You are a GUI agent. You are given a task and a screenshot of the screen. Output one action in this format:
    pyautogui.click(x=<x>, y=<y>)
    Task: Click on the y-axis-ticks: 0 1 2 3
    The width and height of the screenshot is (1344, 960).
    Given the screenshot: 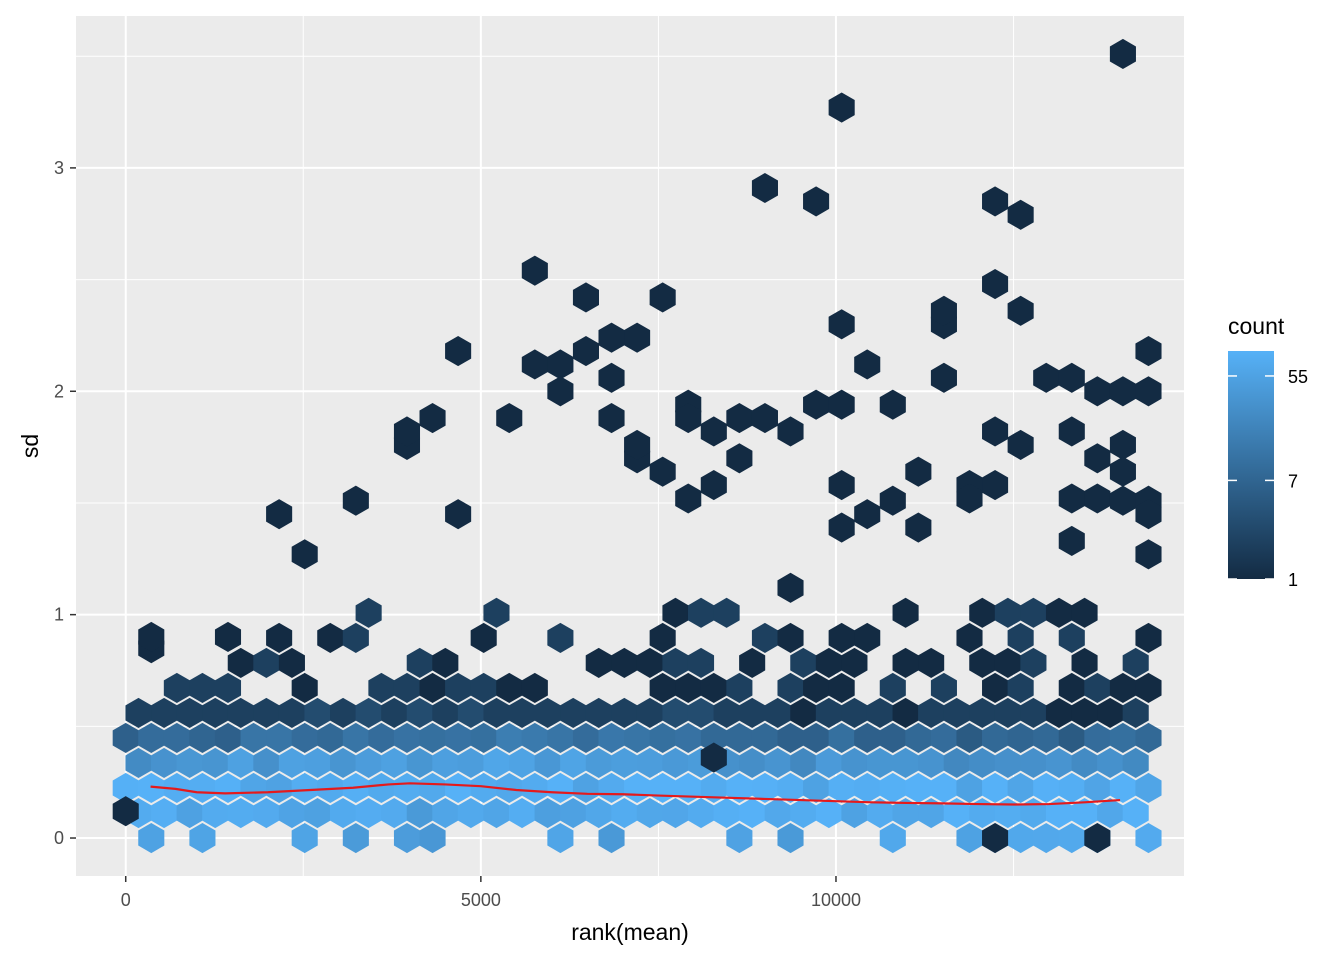 What is the action you would take?
    pyautogui.click(x=65, y=503)
    